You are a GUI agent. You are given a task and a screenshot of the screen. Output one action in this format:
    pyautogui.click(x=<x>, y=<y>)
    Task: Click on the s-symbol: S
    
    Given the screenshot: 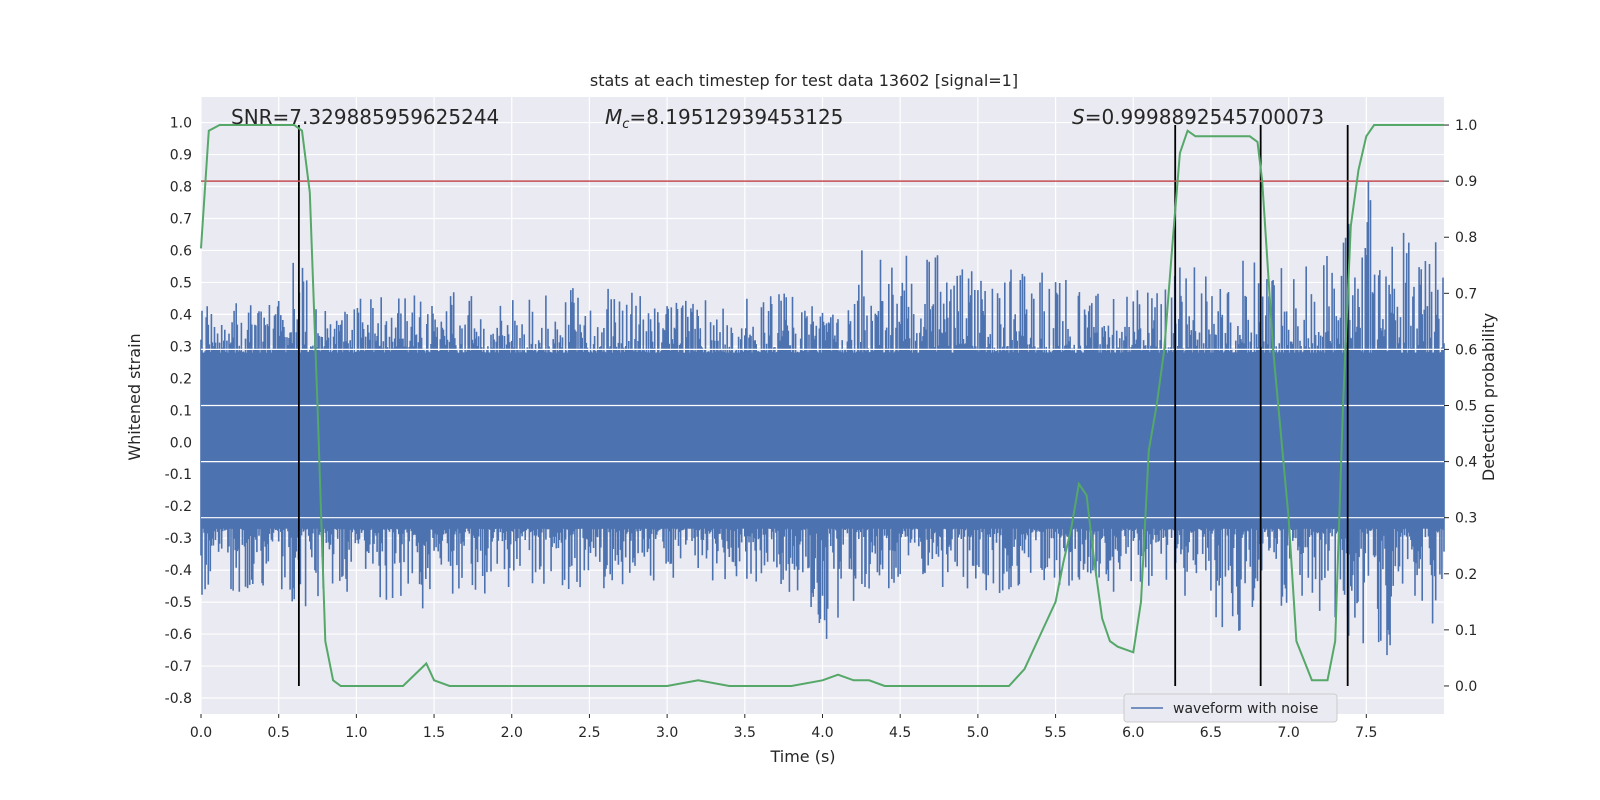 What is the action you would take?
    pyautogui.click(x=1078, y=117)
    